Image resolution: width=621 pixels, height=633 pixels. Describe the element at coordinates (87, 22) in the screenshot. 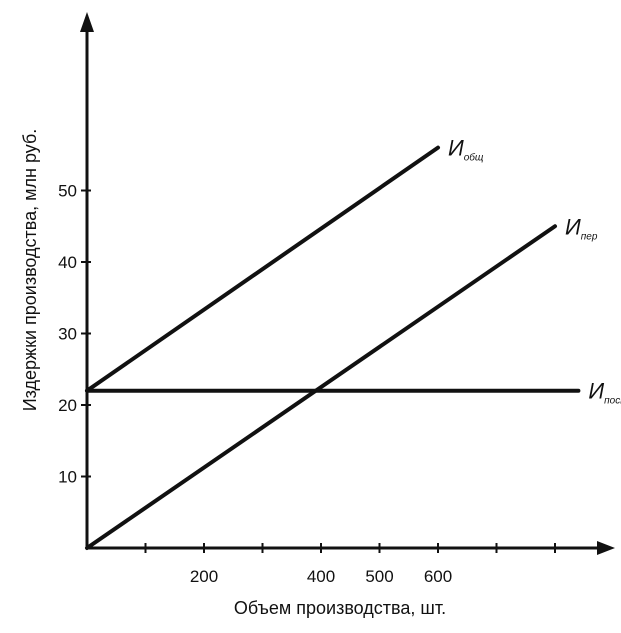

I see `y-axis-arrow` at that location.